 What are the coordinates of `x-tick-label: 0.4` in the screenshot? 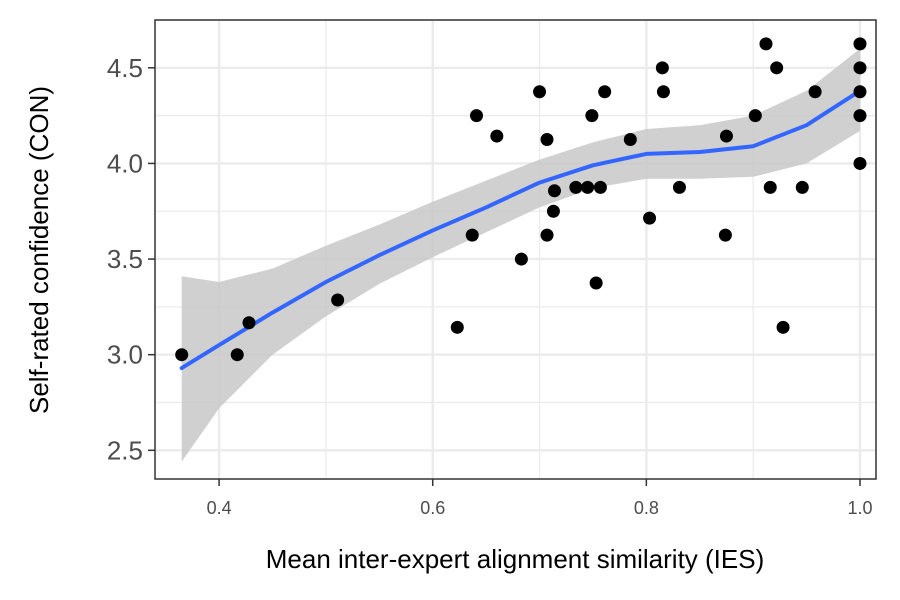 It's located at (219, 508).